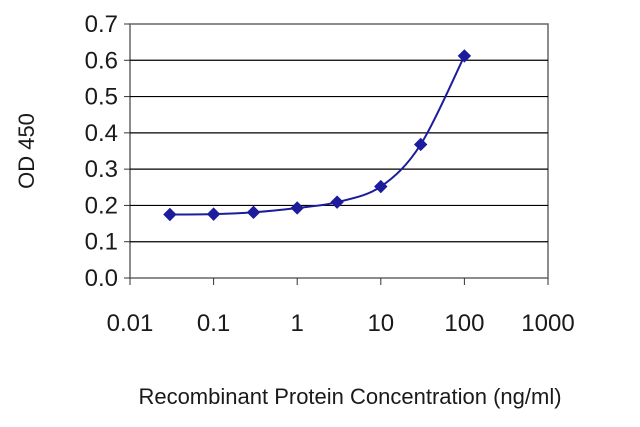 The height and width of the screenshot is (427, 640). What do you see at coordinates (213, 323) in the screenshot?
I see `x-tick-label: 0.1` at bounding box center [213, 323].